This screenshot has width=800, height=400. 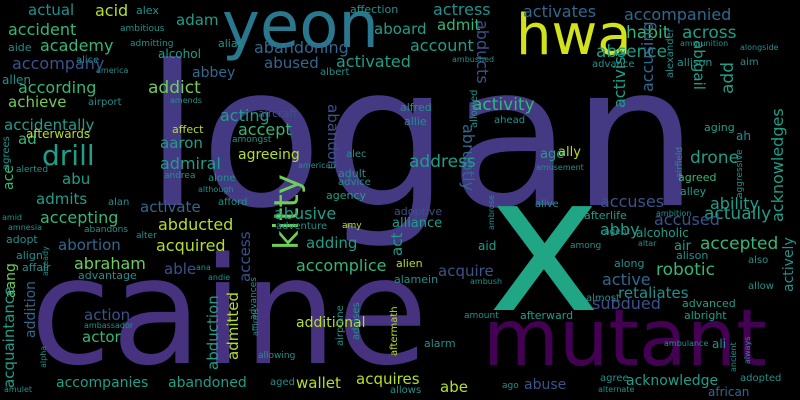 What do you see at coordinates (222, 178) in the screenshot?
I see `word-alone: alone` at bounding box center [222, 178].